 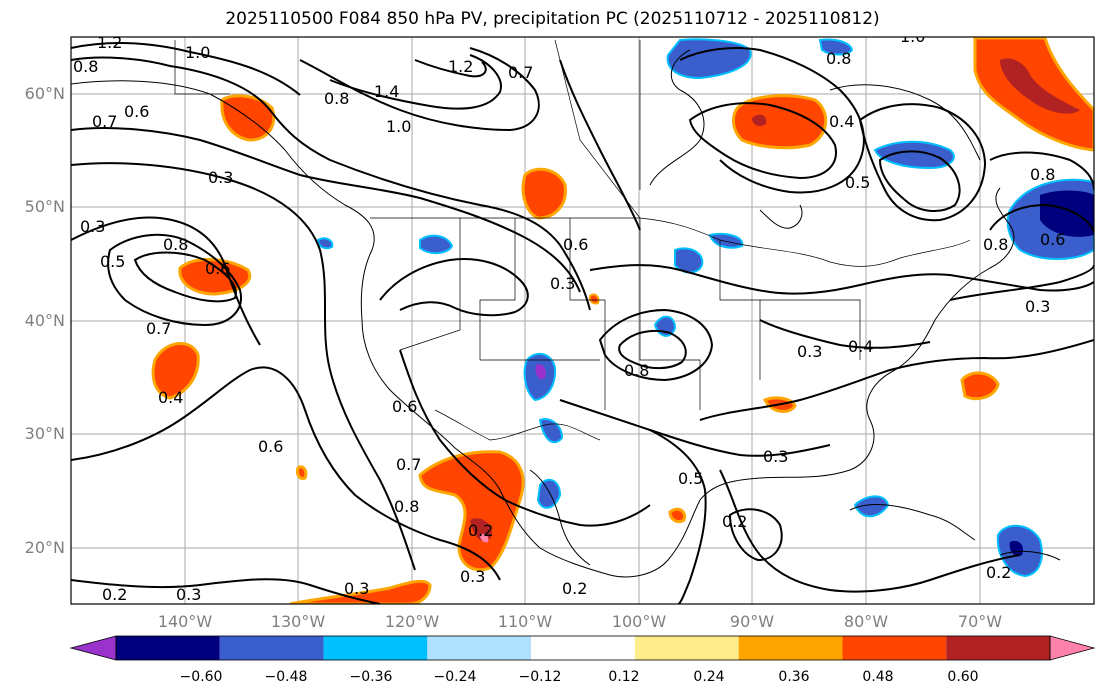 I want to click on colorbar-tick: 0.12, so click(x=624, y=677).